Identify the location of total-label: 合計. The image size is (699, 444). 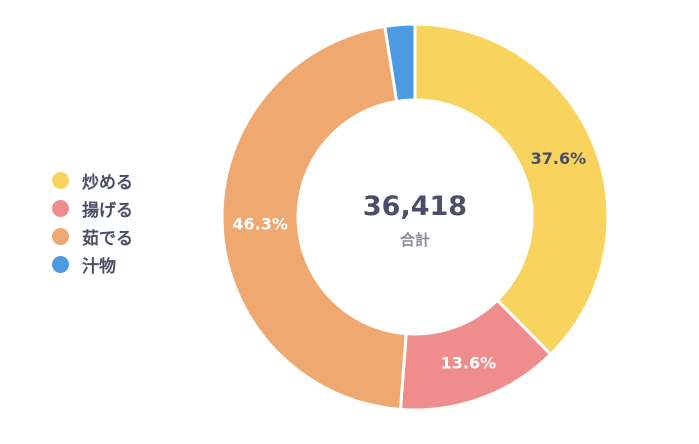
(414, 240).